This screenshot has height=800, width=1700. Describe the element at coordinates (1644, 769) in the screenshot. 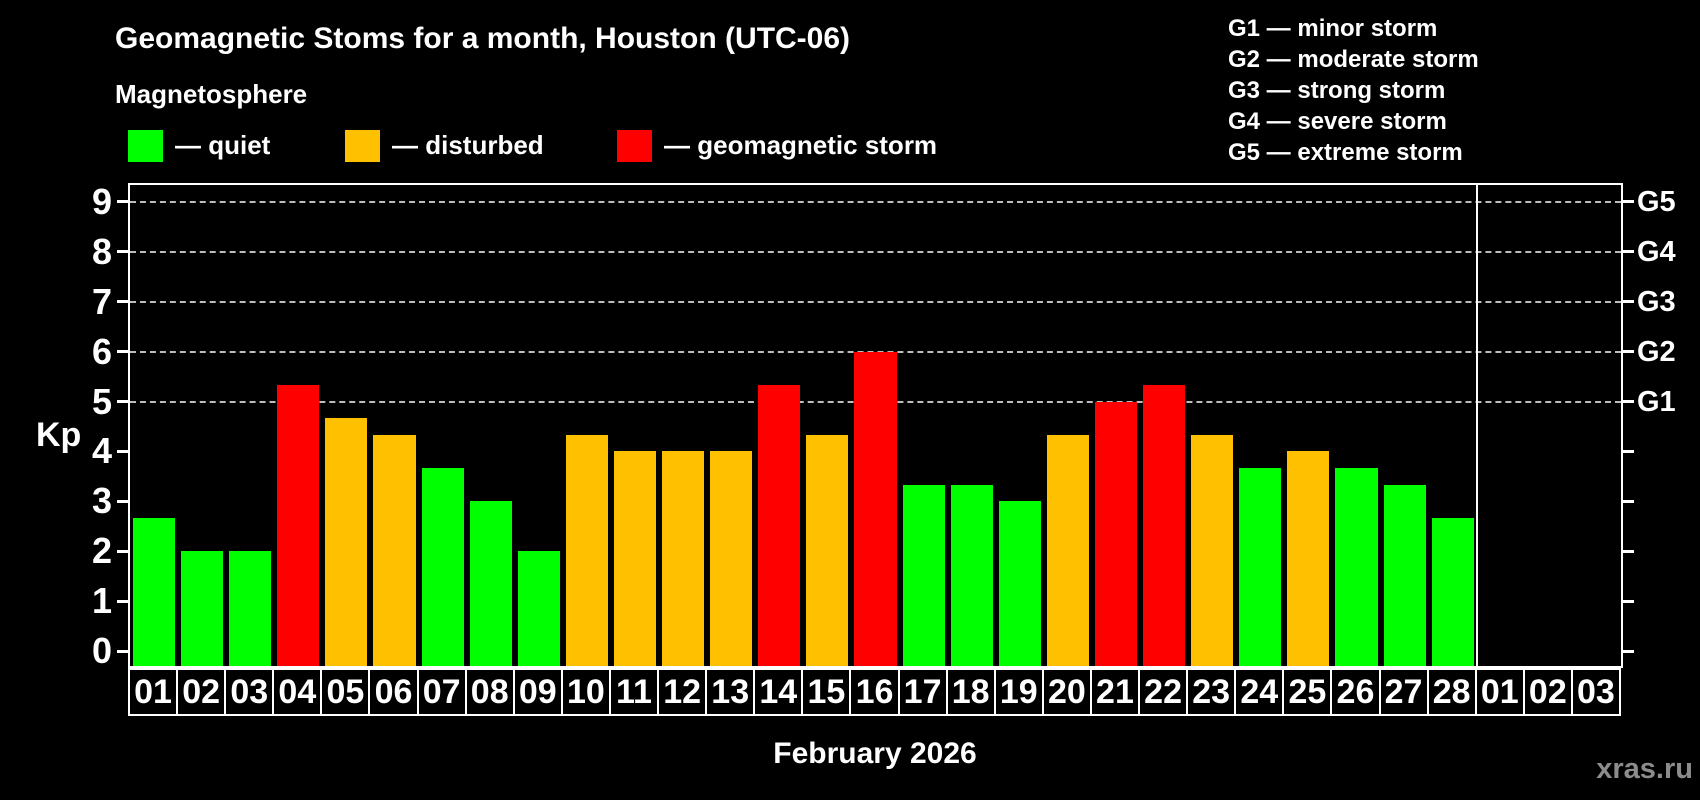

I see `watermark: xras.ru` at that location.